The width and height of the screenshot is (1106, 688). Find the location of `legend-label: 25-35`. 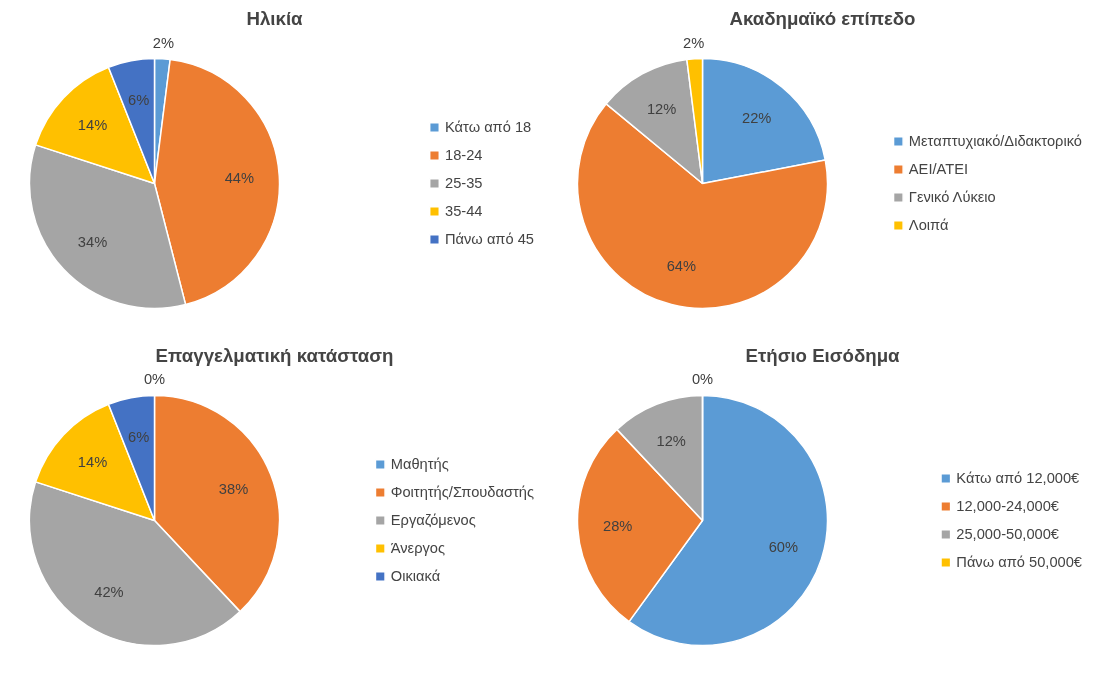

legend-label: 25-35 is located at coordinates (463, 183).